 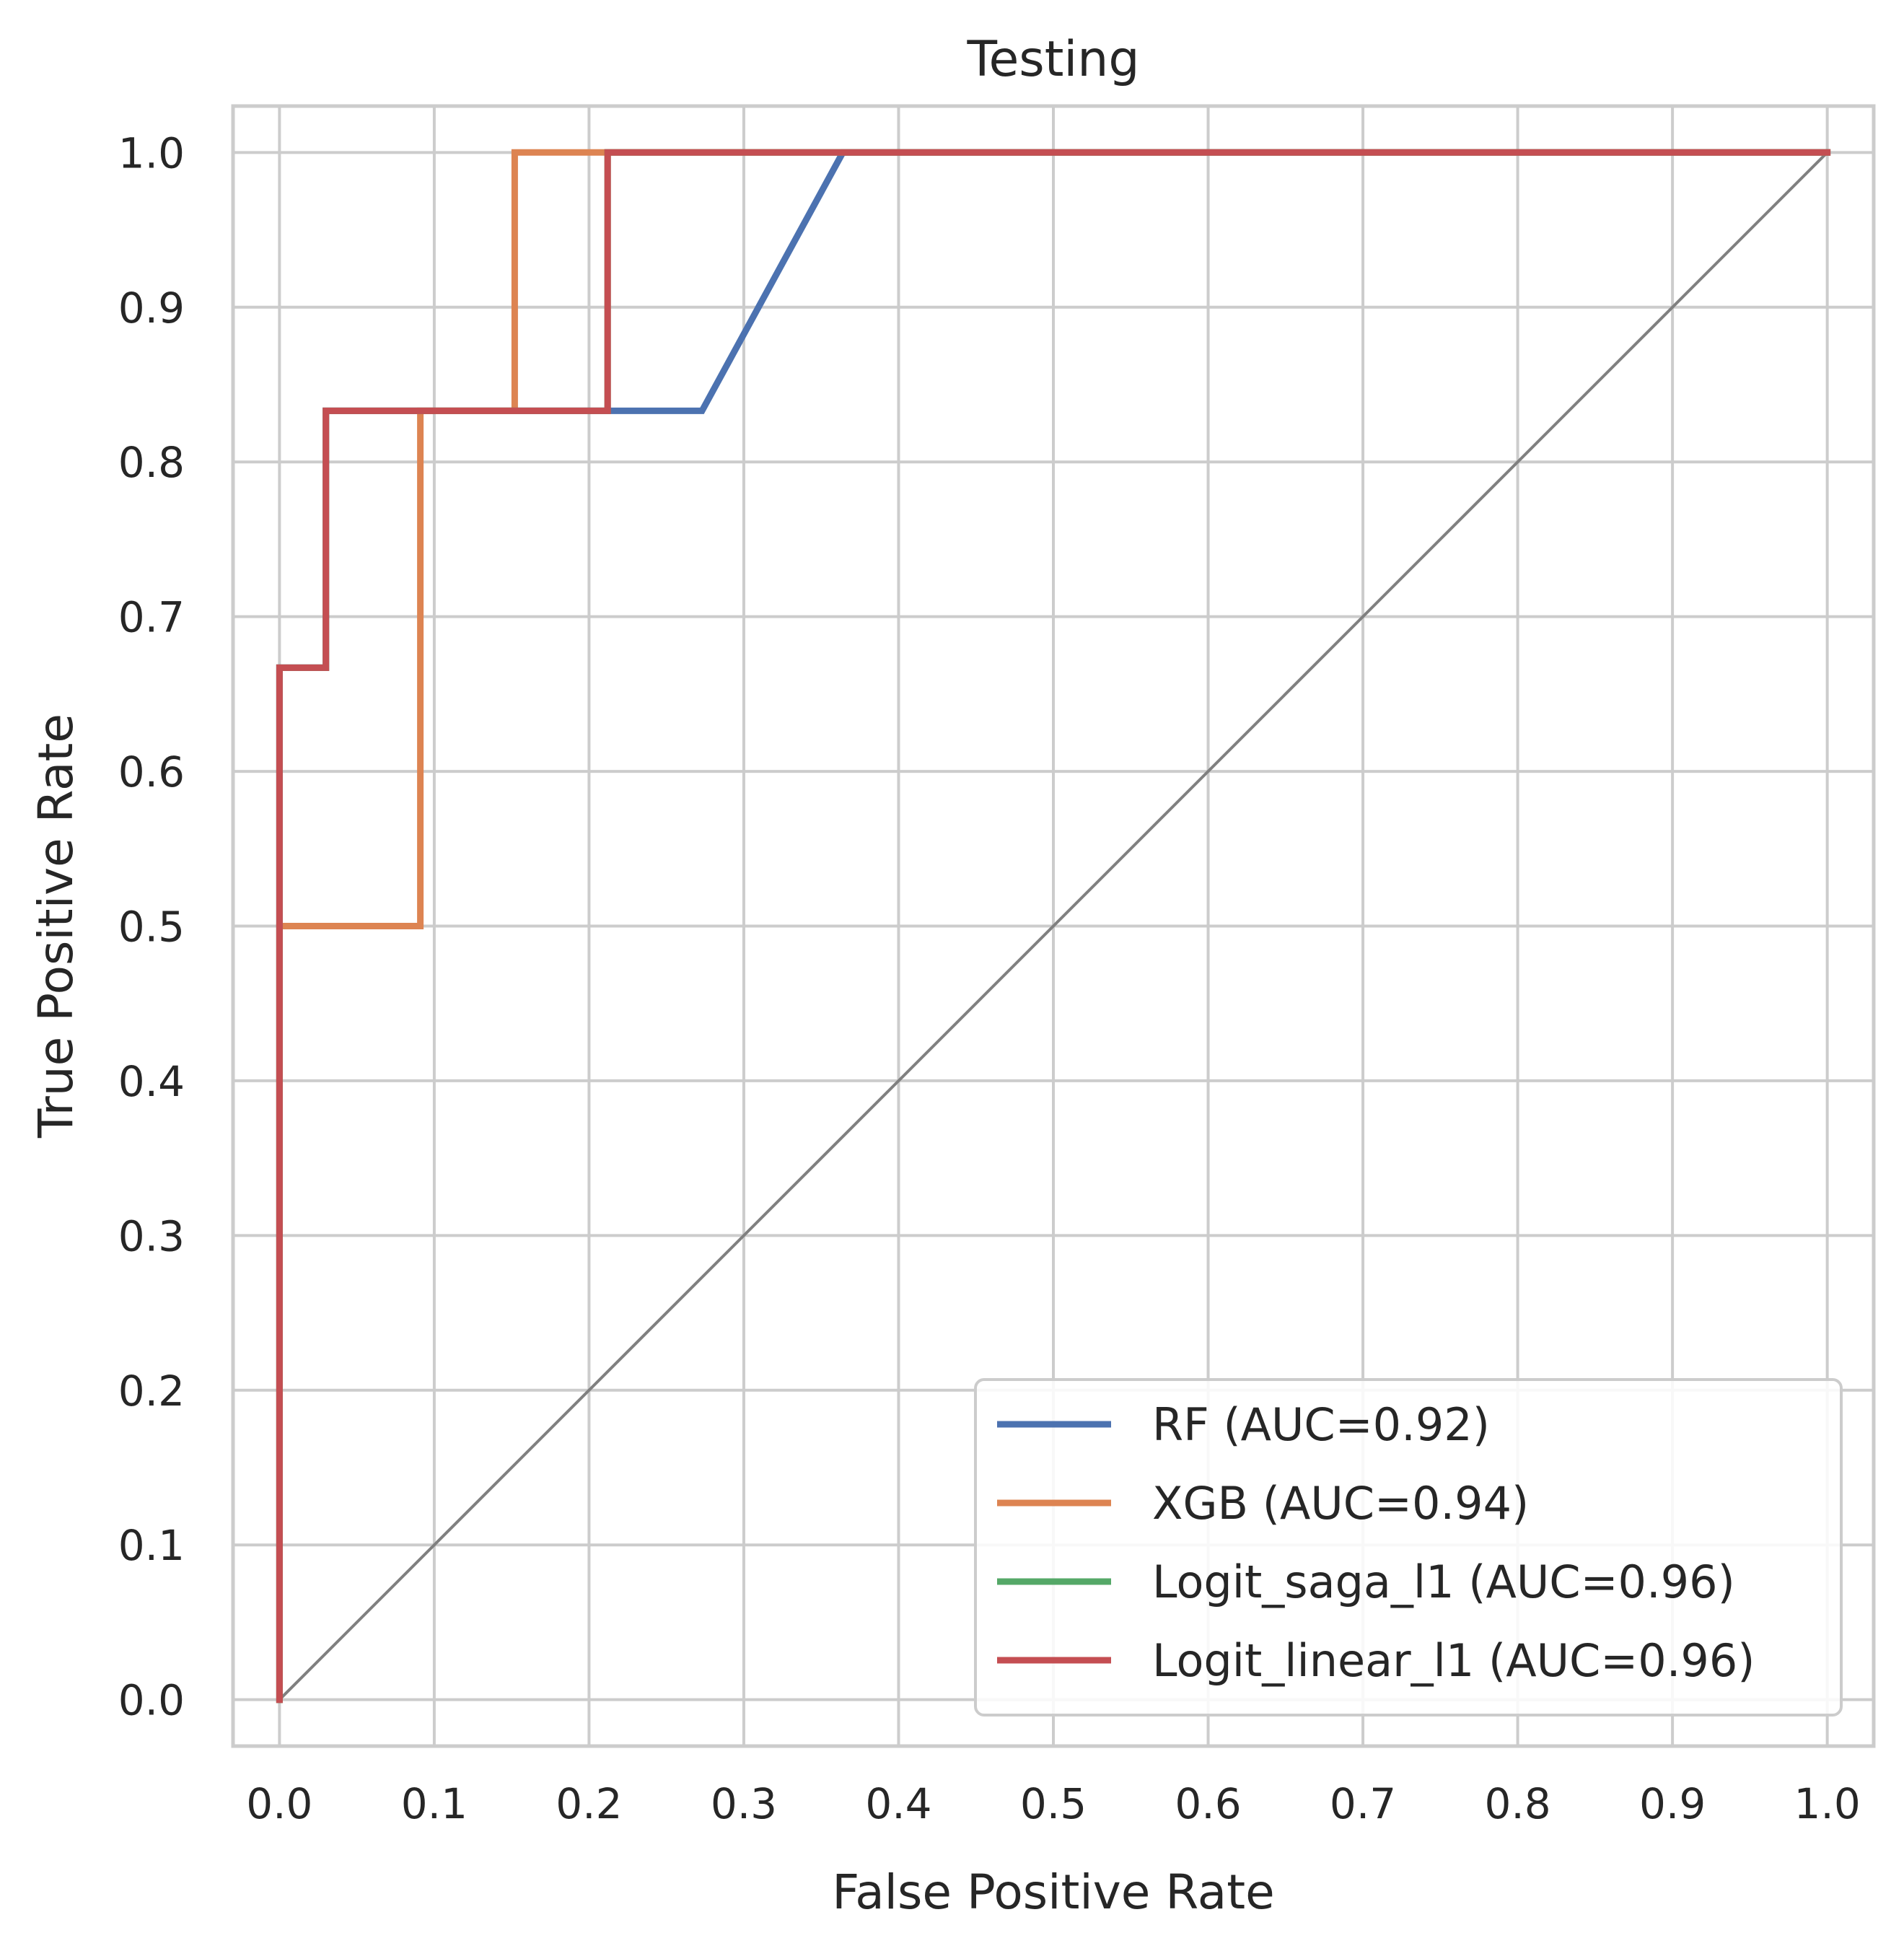 What do you see at coordinates (151, 1391) in the screenshot?
I see `y-tick-label: 0.2` at bounding box center [151, 1391].